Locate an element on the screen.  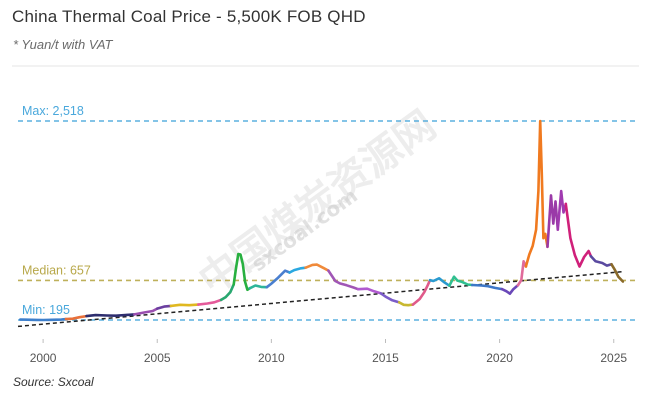
x-axis: 2000 2005 2010 2015 2020 2025 is located at coordinates (328, 352).